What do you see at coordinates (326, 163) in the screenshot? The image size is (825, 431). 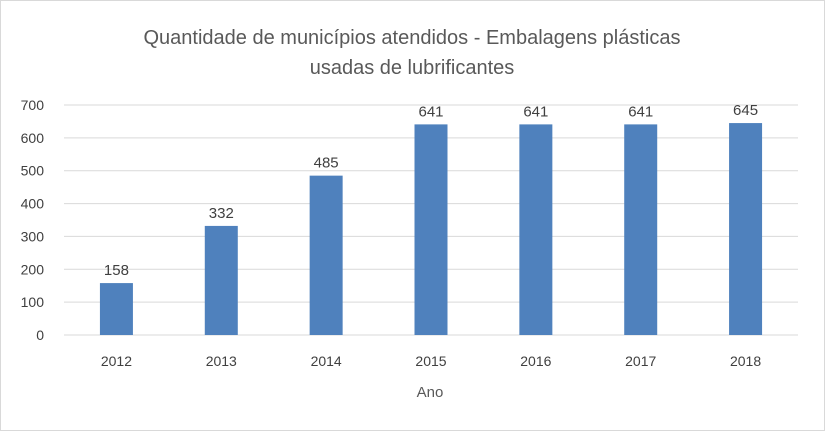 I see `data-label-2014: 485` at bounding box center [326, 163].